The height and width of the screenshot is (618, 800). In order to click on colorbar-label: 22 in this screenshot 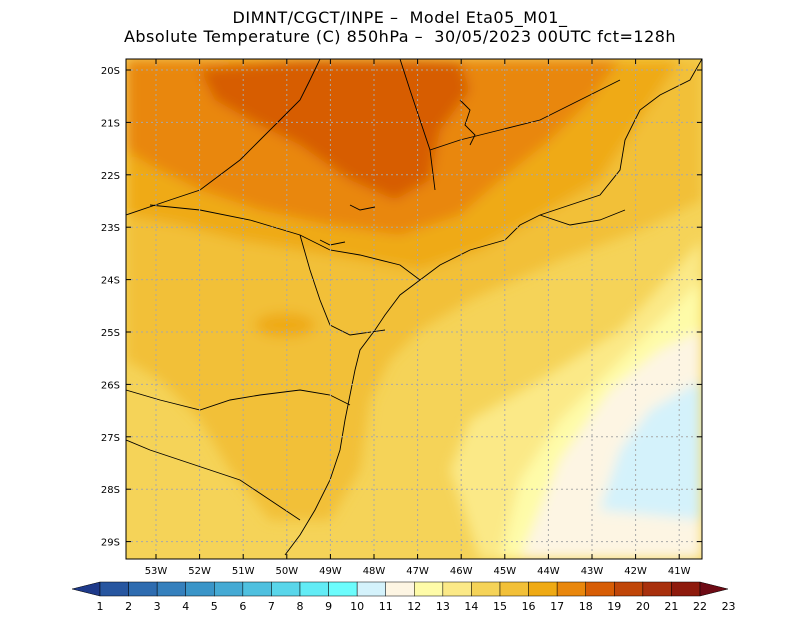, I will do `click(700, 606)`.